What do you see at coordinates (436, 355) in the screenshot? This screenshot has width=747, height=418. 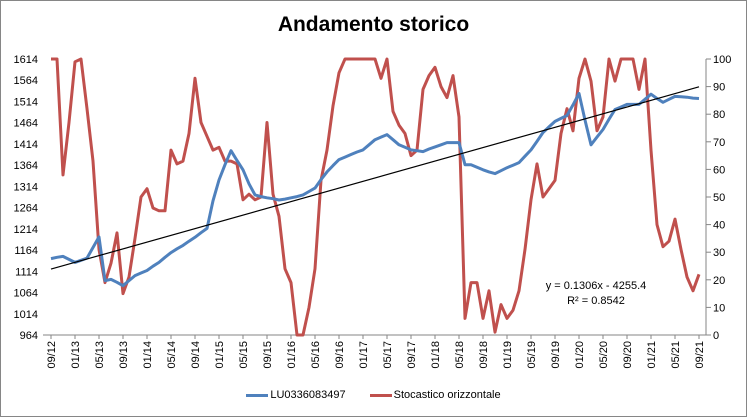 I see `x-tick-label: 01/18` at bounding box center [436, 355].